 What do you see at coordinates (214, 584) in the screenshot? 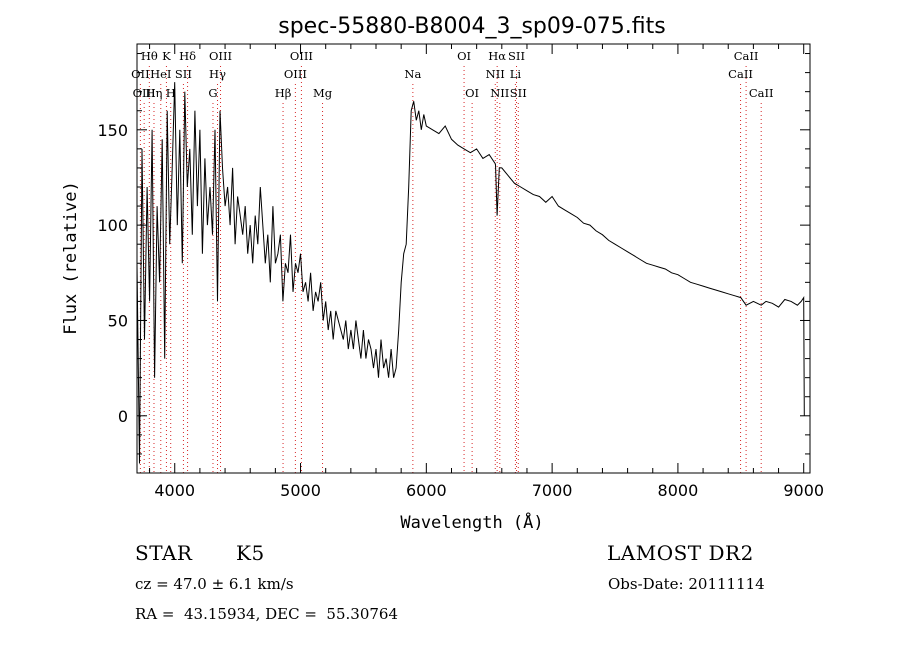
I see `redshift-velocity: cz = 47.0 ± 6.1 km/s` at bounding box center [214, 584].